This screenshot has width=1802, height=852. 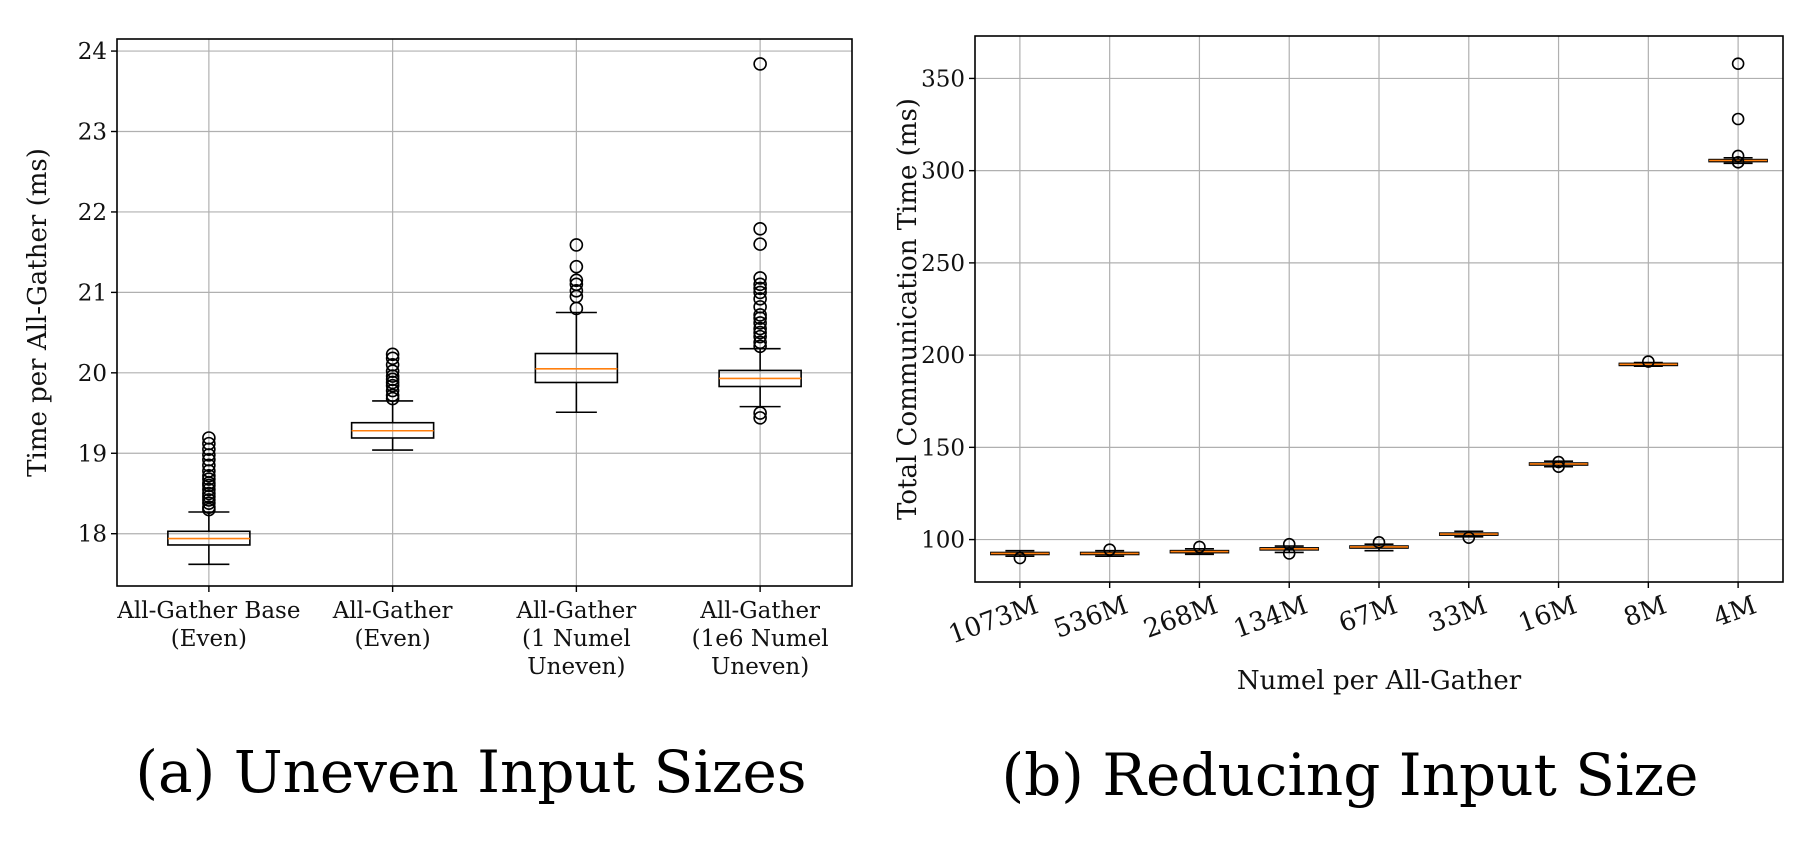 What do you see at coordinates (576, 639) in the screenshot?
I see `x-tick-label: (1 Numel` at bounding box center [576, 639].